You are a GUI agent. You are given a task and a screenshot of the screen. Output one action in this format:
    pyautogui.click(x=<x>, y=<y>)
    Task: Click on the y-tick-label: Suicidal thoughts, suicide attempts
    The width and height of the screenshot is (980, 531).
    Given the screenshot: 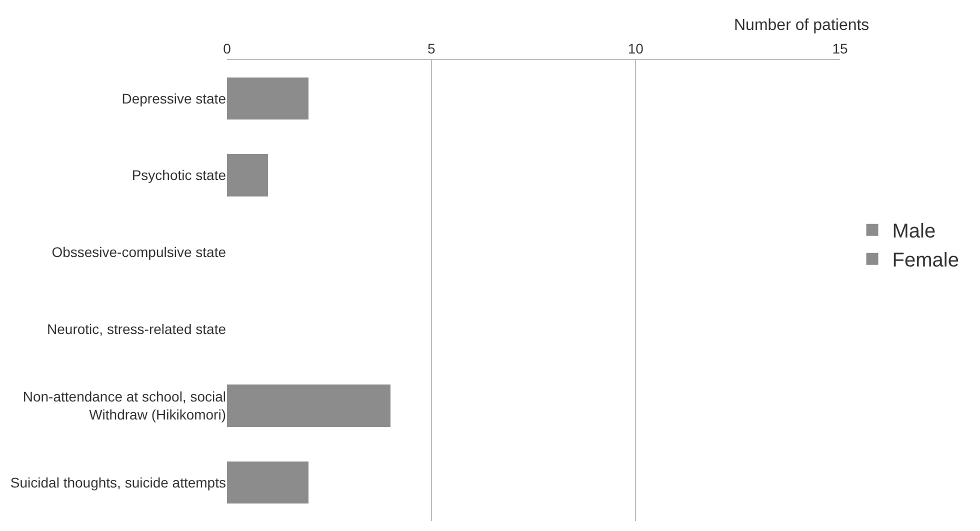 What is the action you would take?
    pyautogui.click(x=118, y=482)
    